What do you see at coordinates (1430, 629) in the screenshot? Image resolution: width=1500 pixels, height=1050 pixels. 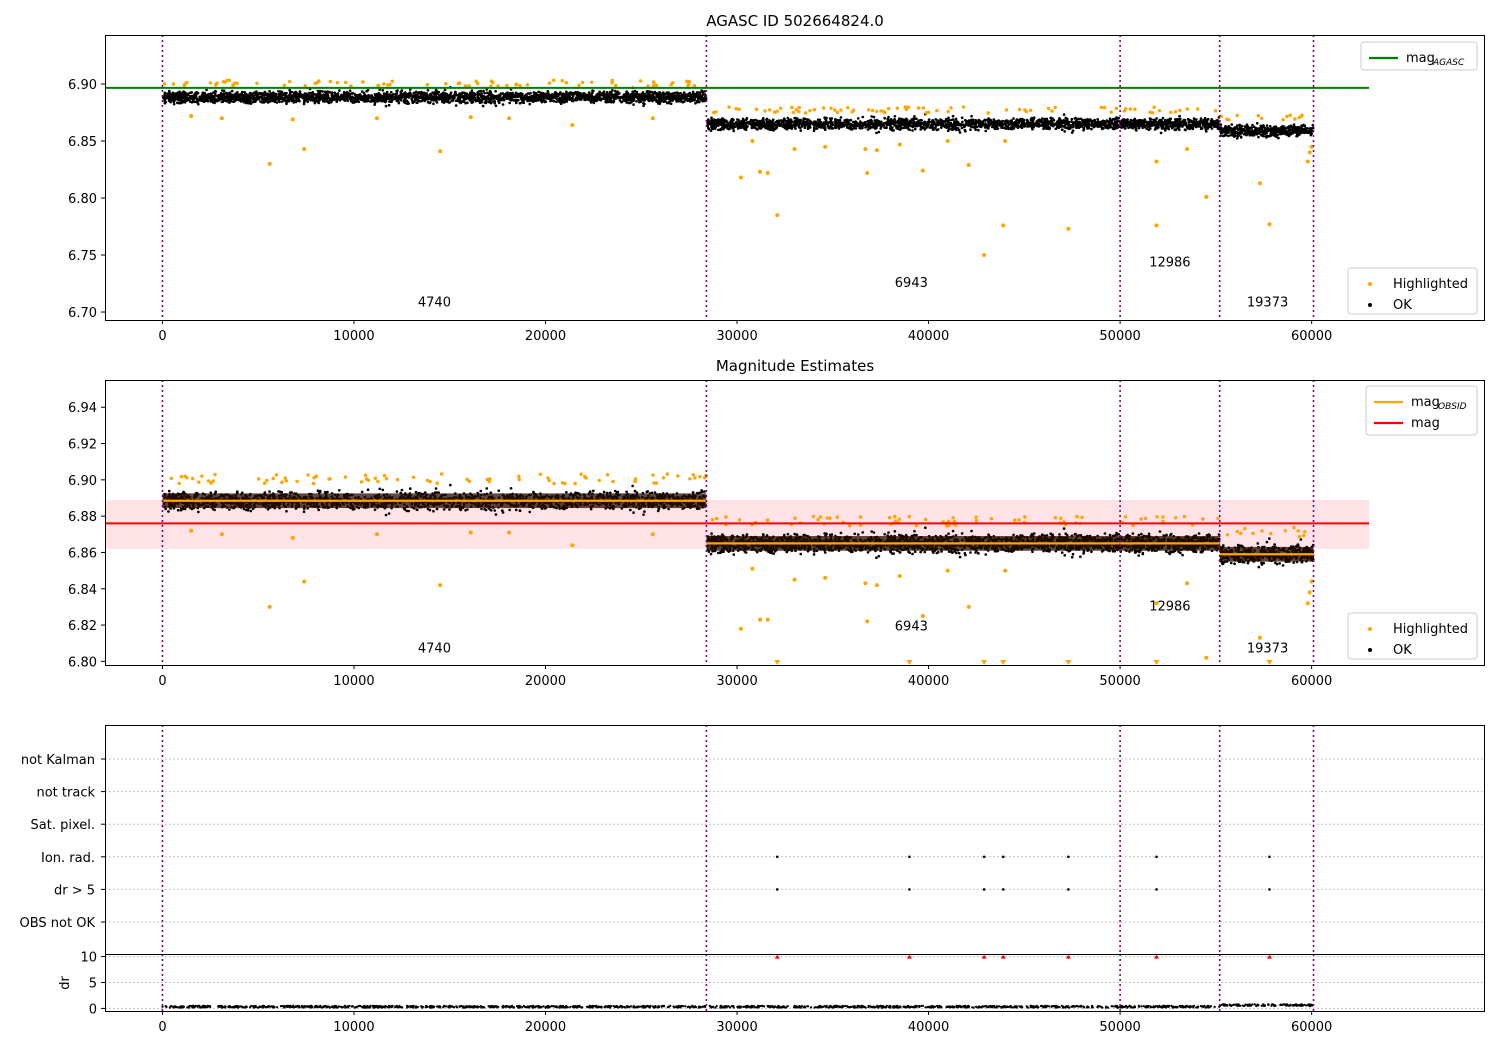 I see `legend-label: Highlighted` at bounding box center [1430, 629].